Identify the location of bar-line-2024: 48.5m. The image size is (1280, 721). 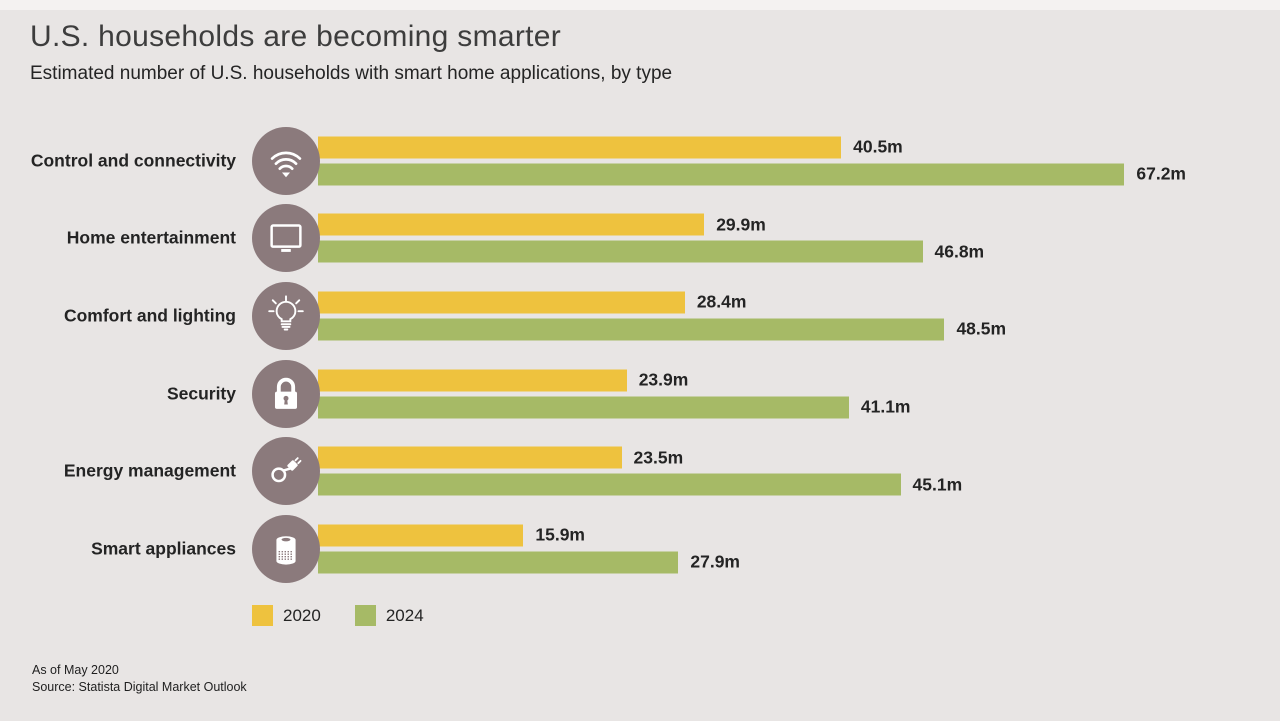
(752, 329).